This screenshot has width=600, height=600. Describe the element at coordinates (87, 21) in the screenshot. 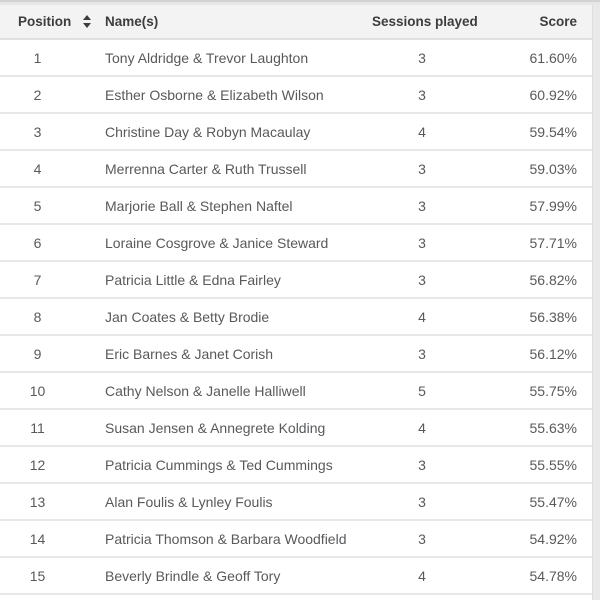

I see `sort-arrows-icon` at that location.